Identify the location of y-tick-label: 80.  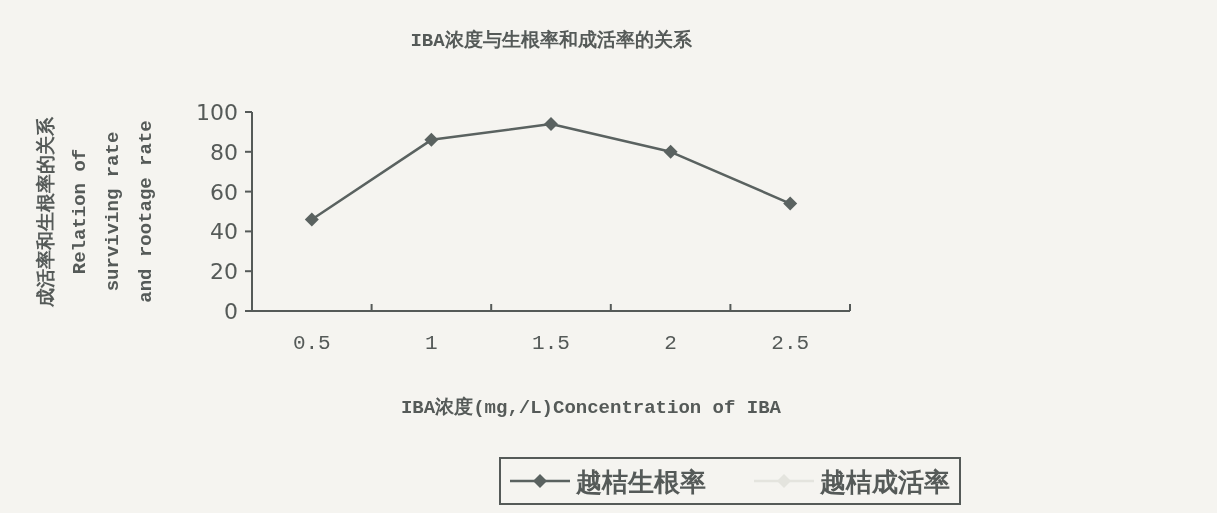
(224, 152).